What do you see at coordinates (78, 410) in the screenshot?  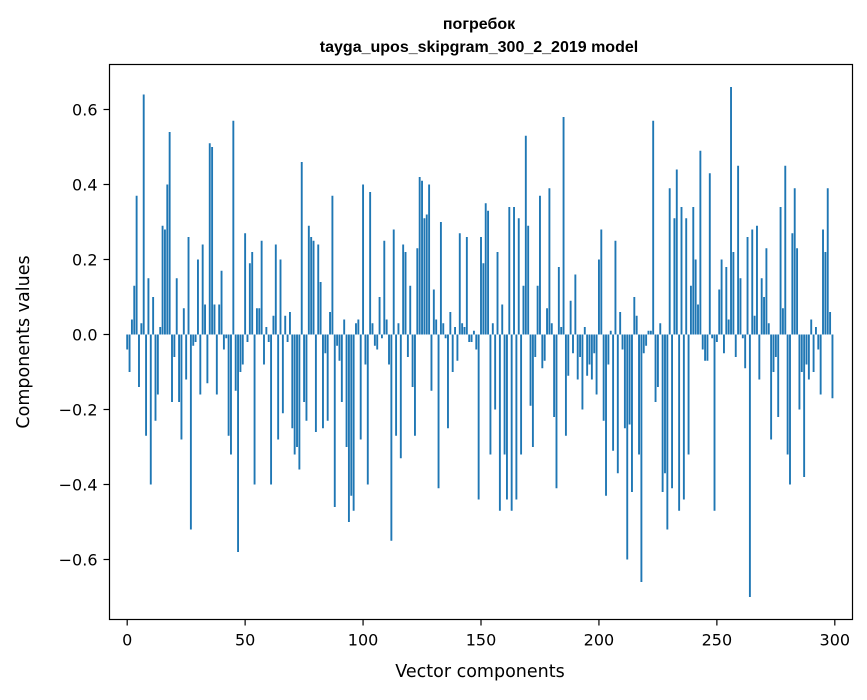 I see `y-tick-label: −0.2` at bounding box center [78, 410].